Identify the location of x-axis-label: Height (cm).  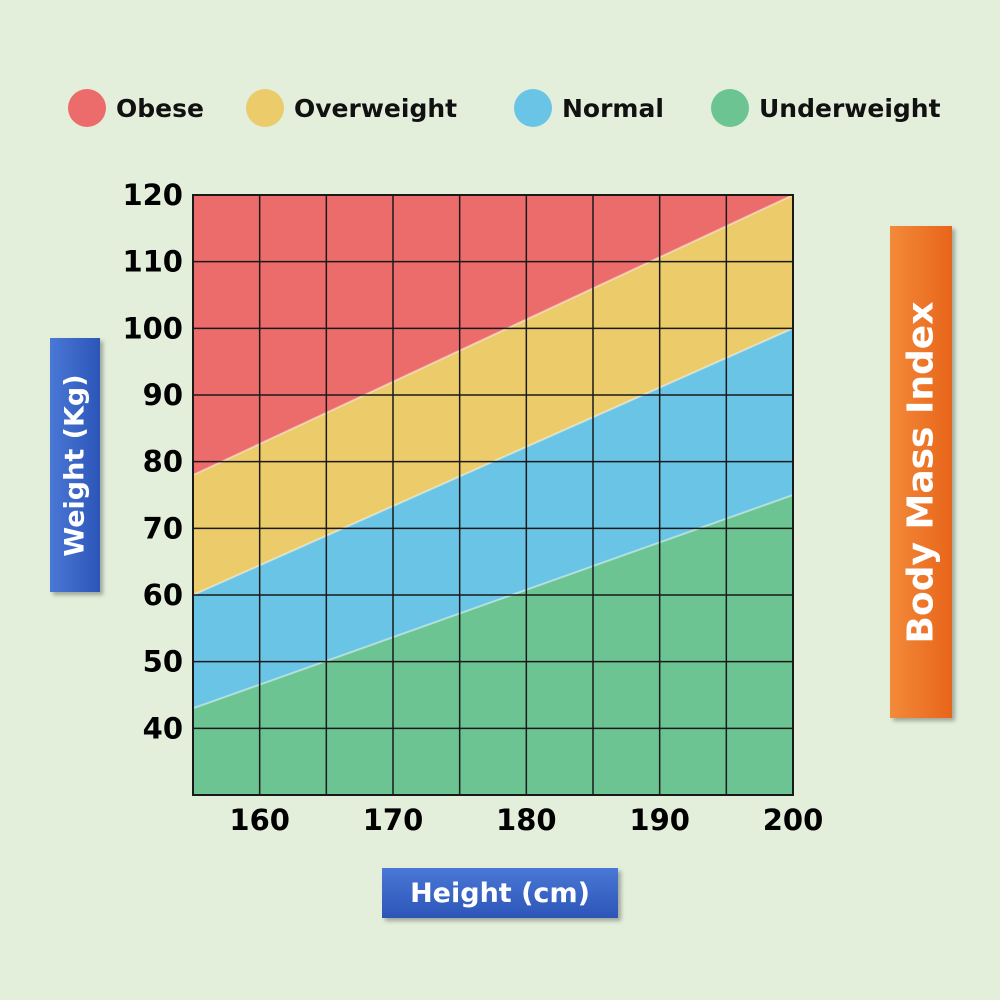
(500, 893).